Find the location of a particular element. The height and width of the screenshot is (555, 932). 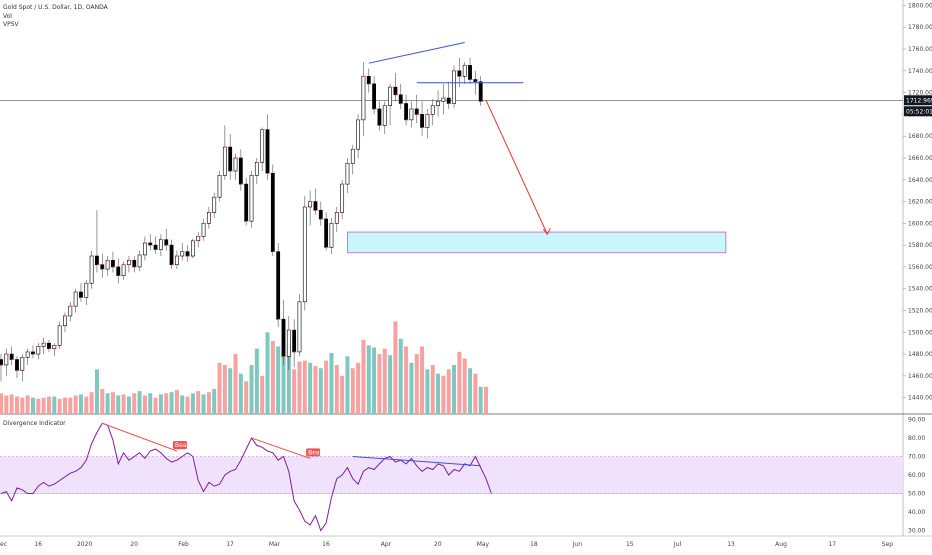

current-price-label: 1712.969 is located at coordinates (919, 100).